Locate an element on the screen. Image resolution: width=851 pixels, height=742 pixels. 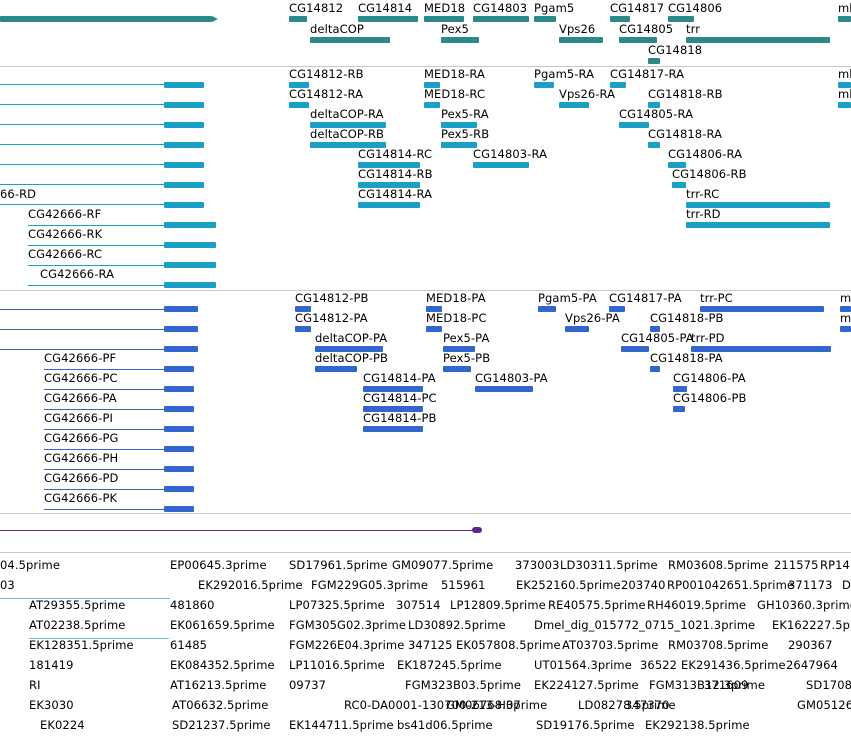
transcript-label: Vps26-PA is located at coordinates (592, 318).